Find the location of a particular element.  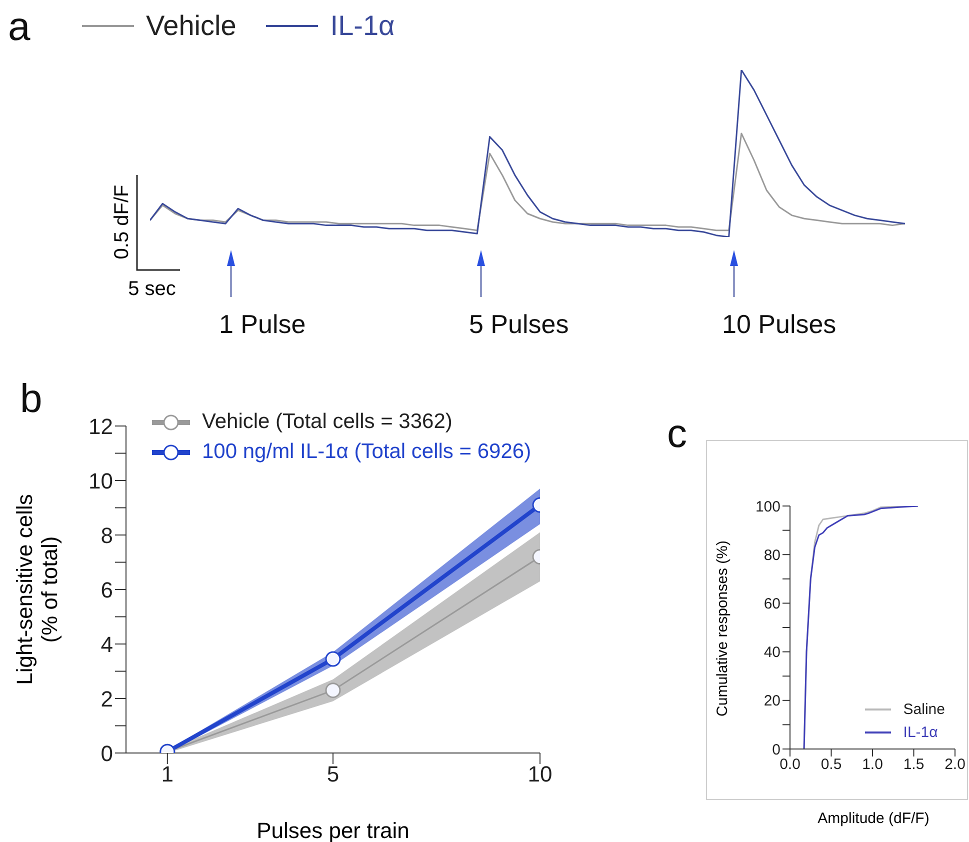

text: 0.5 dF/F is located at coordinates (122, 222).